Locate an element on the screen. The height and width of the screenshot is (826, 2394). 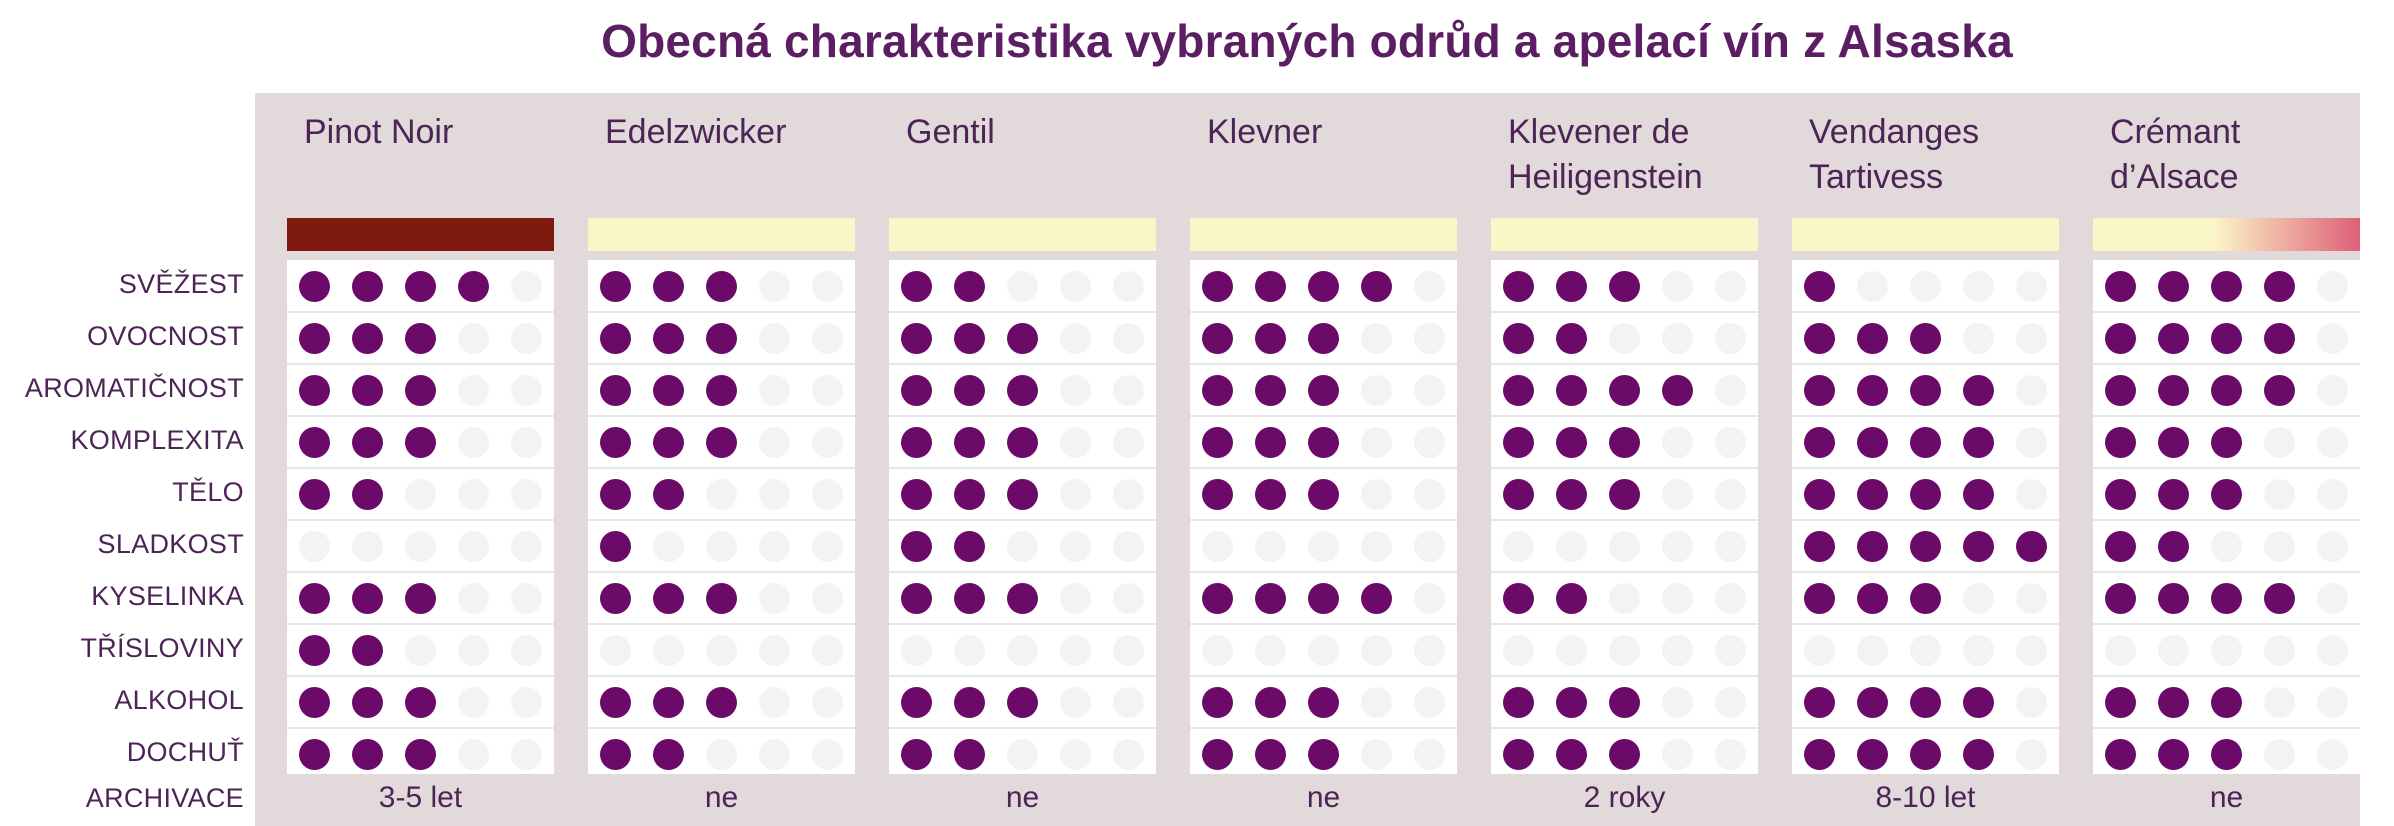
archive-value: 8-10 let is located at coordinates (1925, 800).